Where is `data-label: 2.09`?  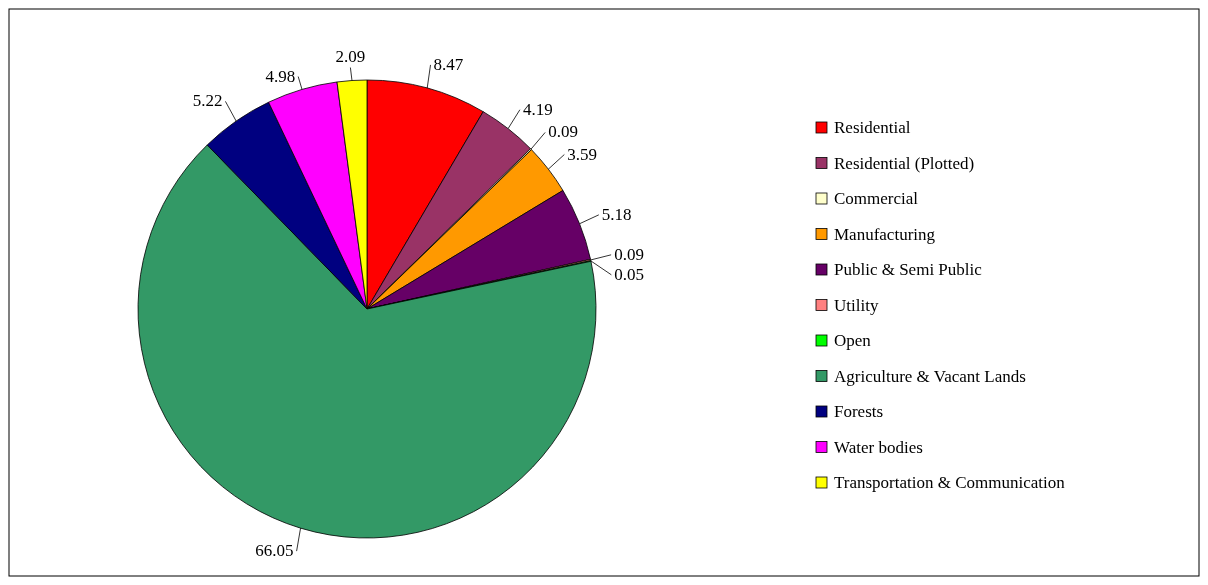 data-label: 2.09 is located at coordinates (350, 56).